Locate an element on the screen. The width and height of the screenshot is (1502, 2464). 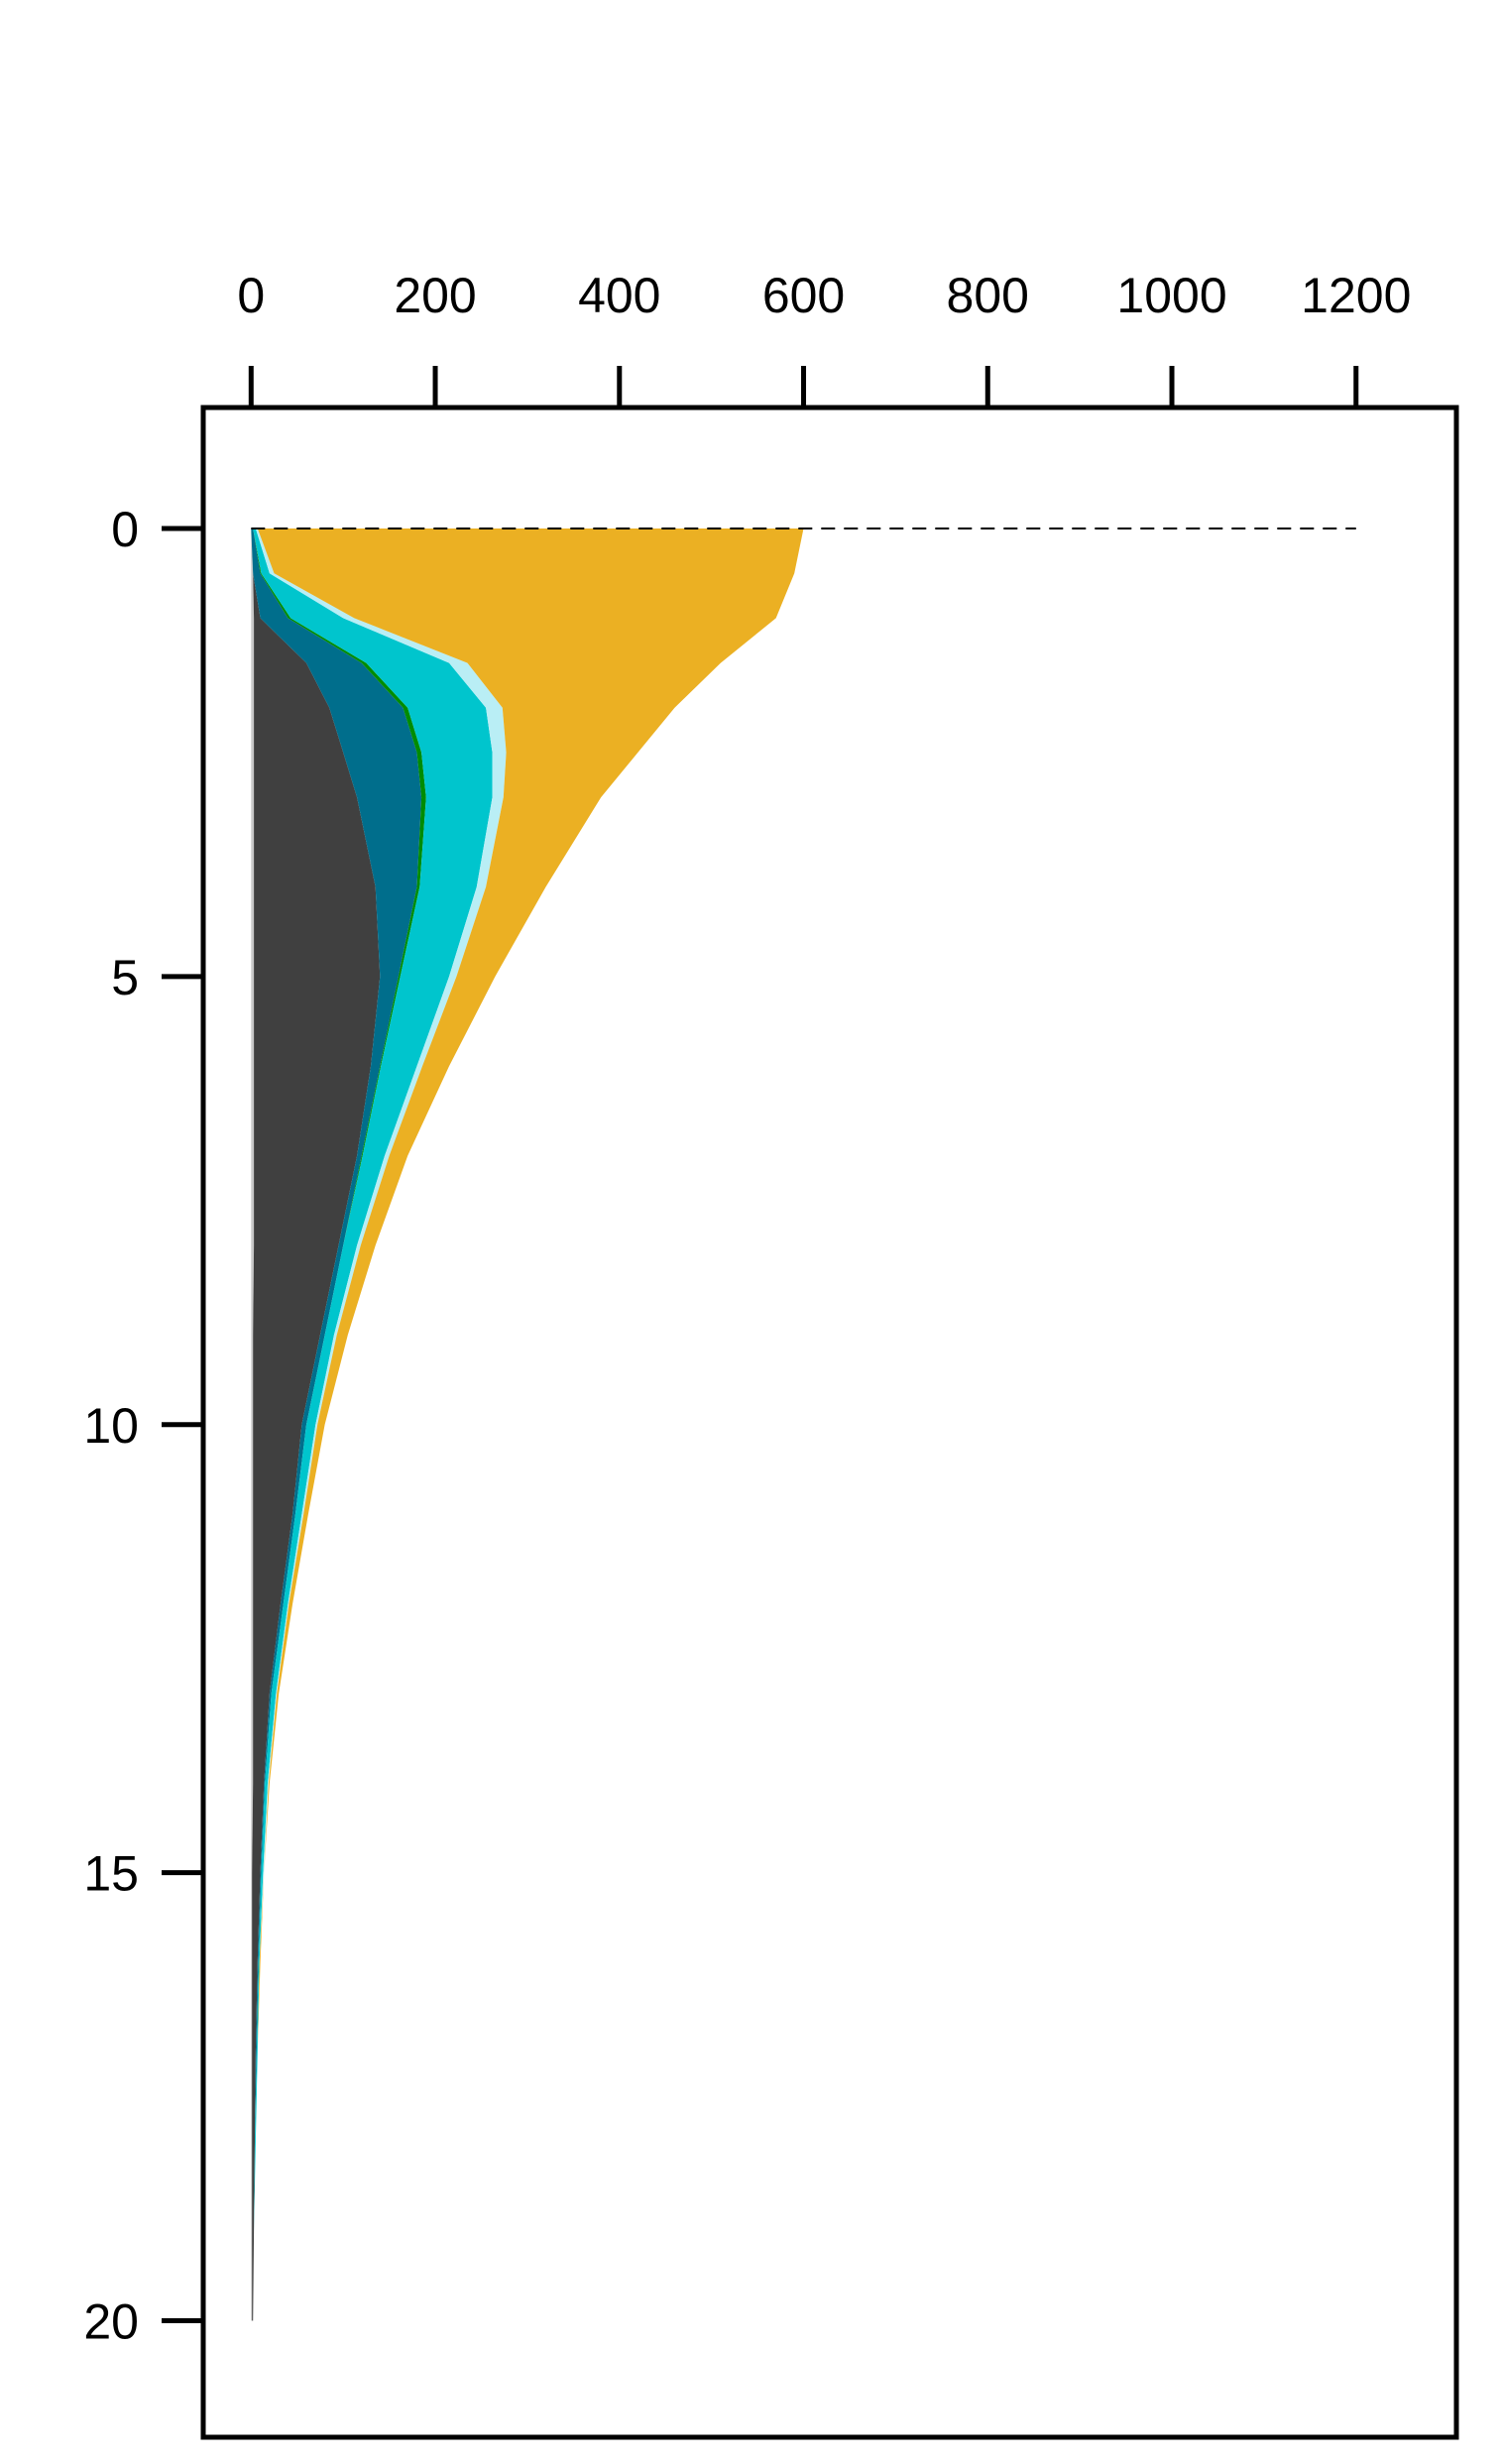
y-tick-label: 15 is located at coordinates (111, 1874).